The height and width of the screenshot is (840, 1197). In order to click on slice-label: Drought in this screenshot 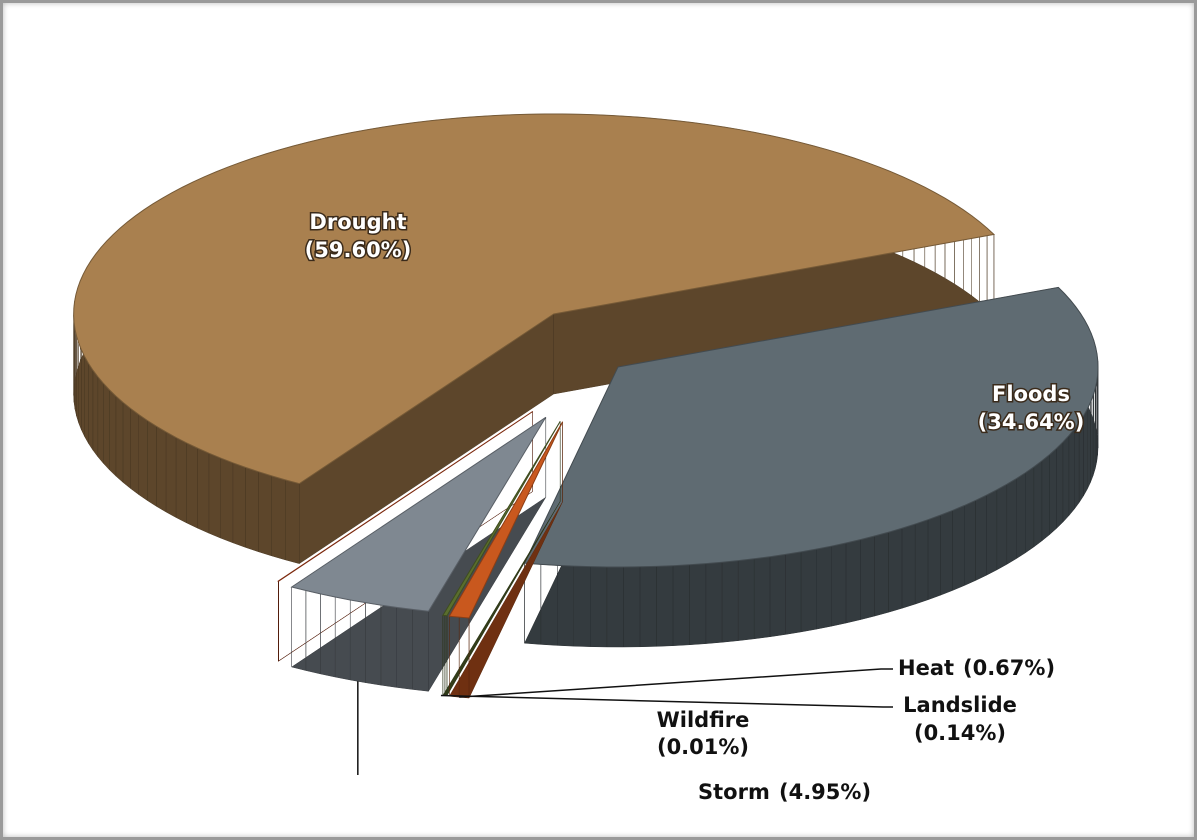, I will do `click(357, 222)`.